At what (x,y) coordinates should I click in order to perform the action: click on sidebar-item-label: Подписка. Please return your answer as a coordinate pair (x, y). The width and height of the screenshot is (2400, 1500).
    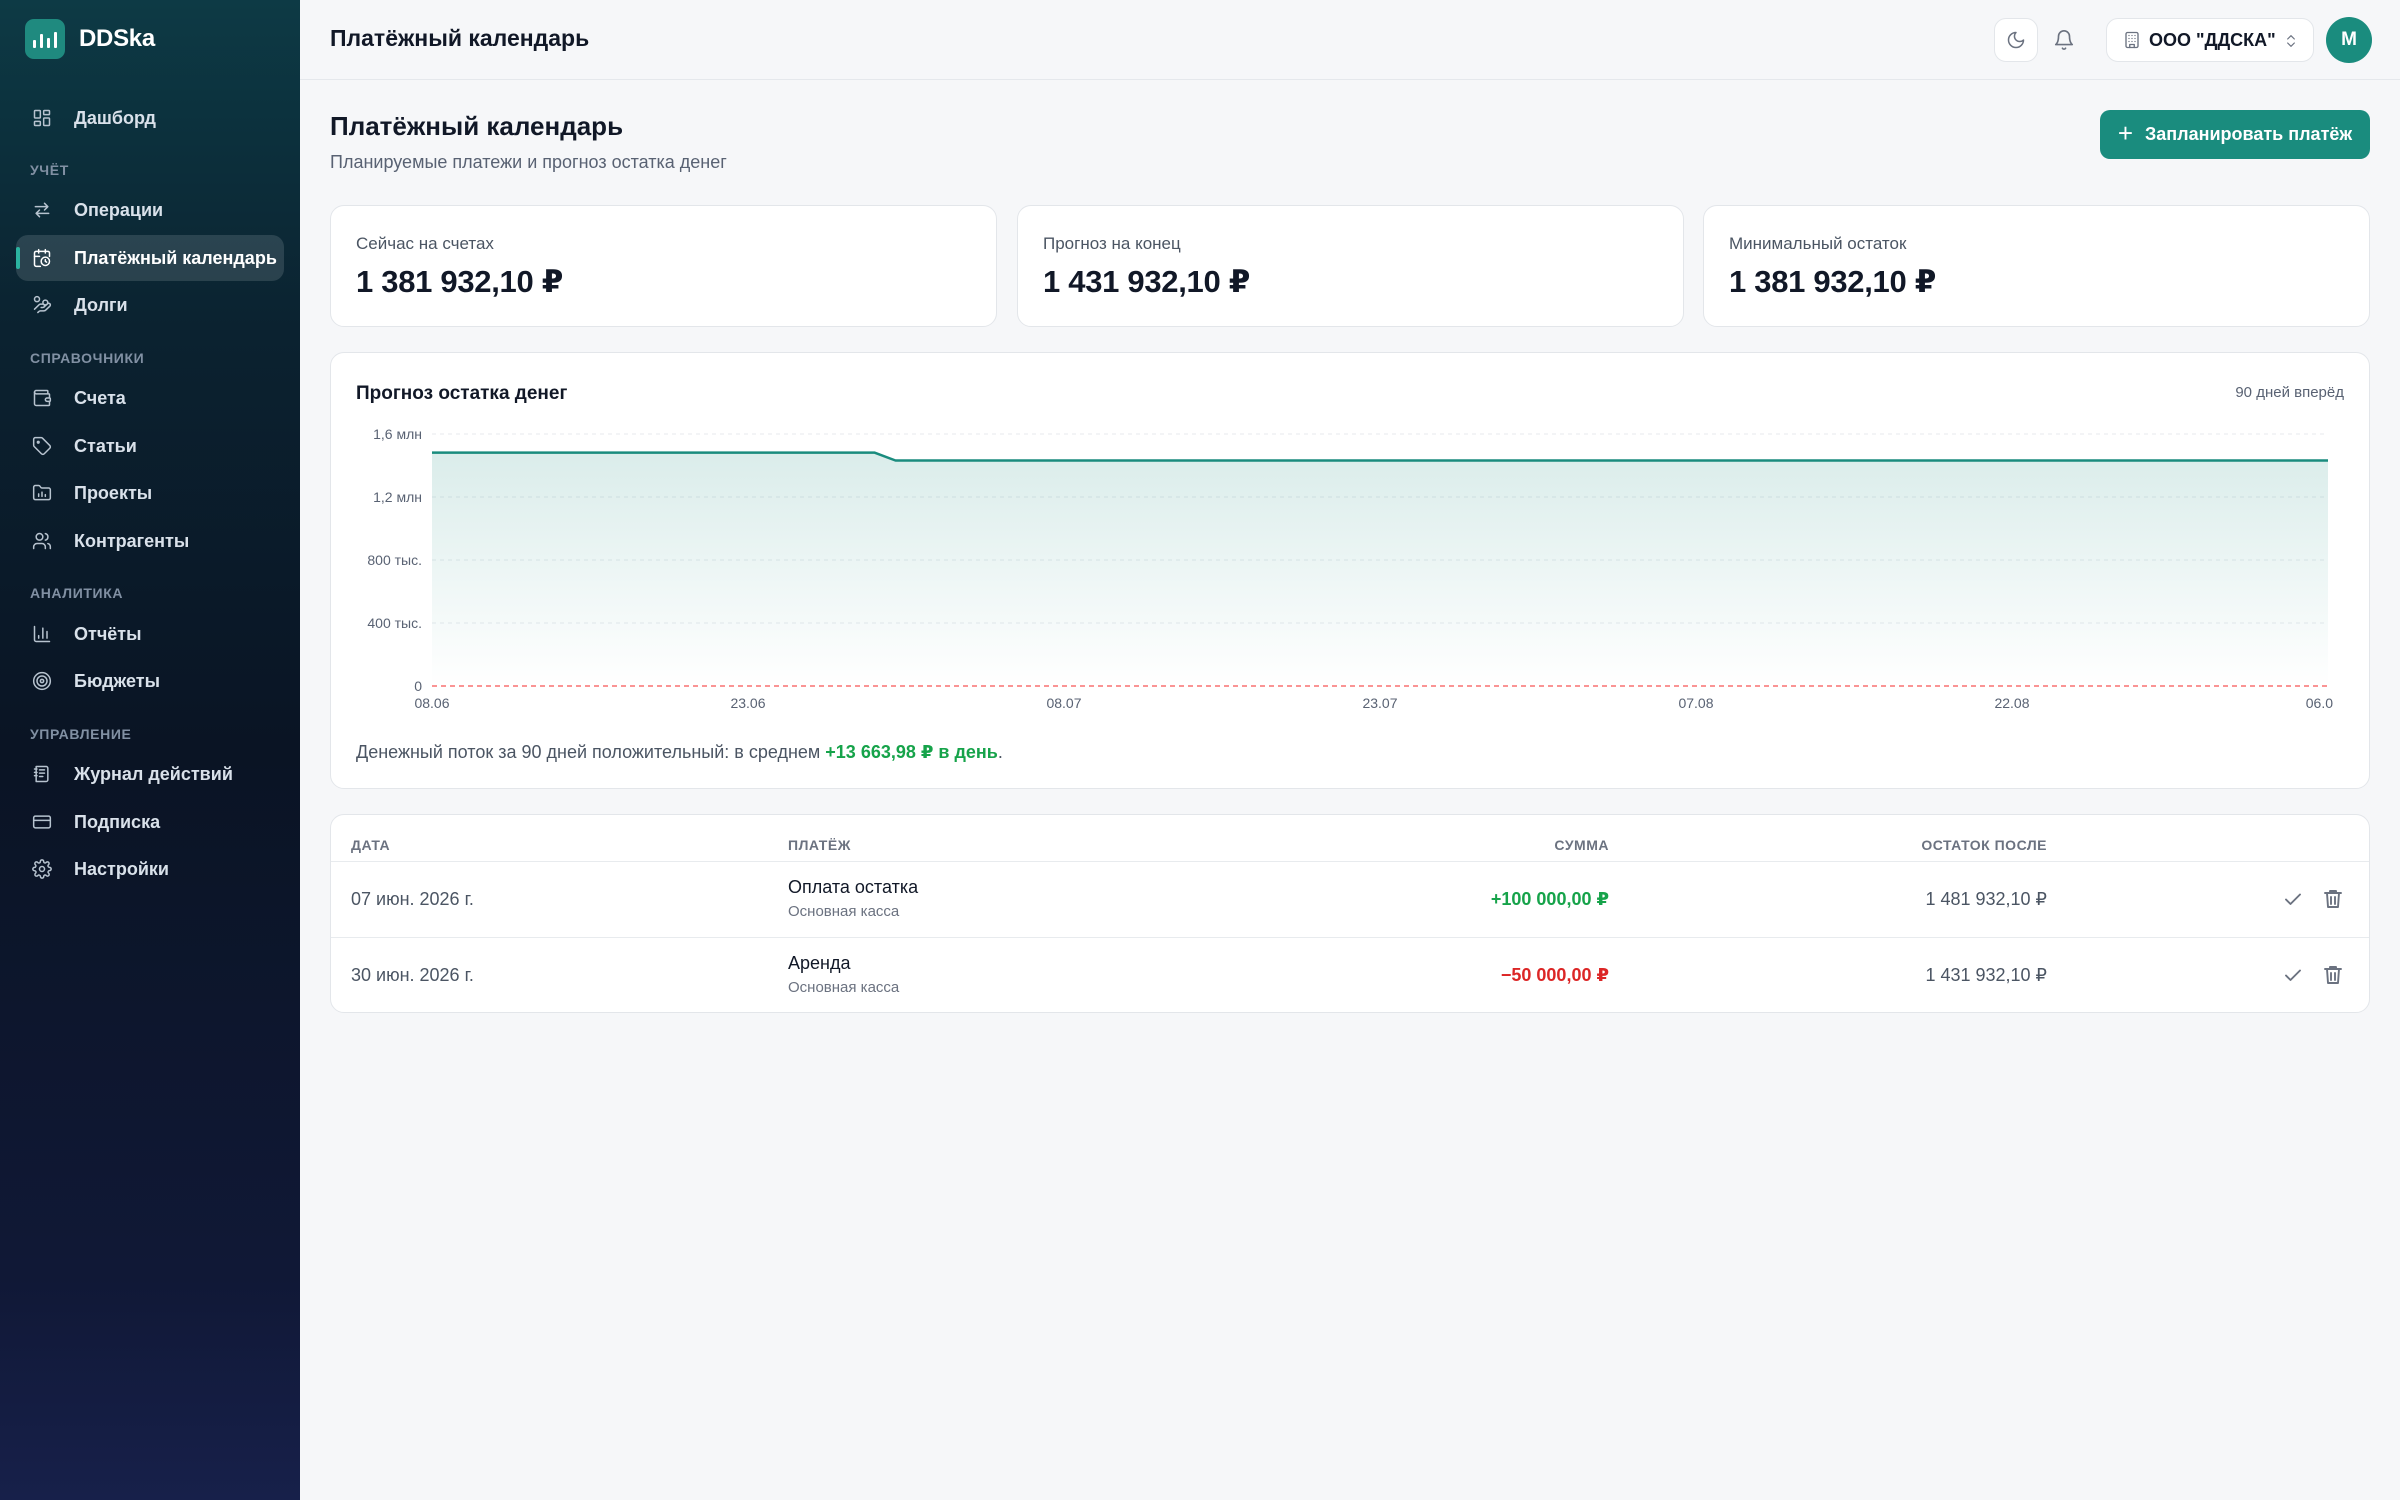
    Looking at the image, I should click on (117, 821).